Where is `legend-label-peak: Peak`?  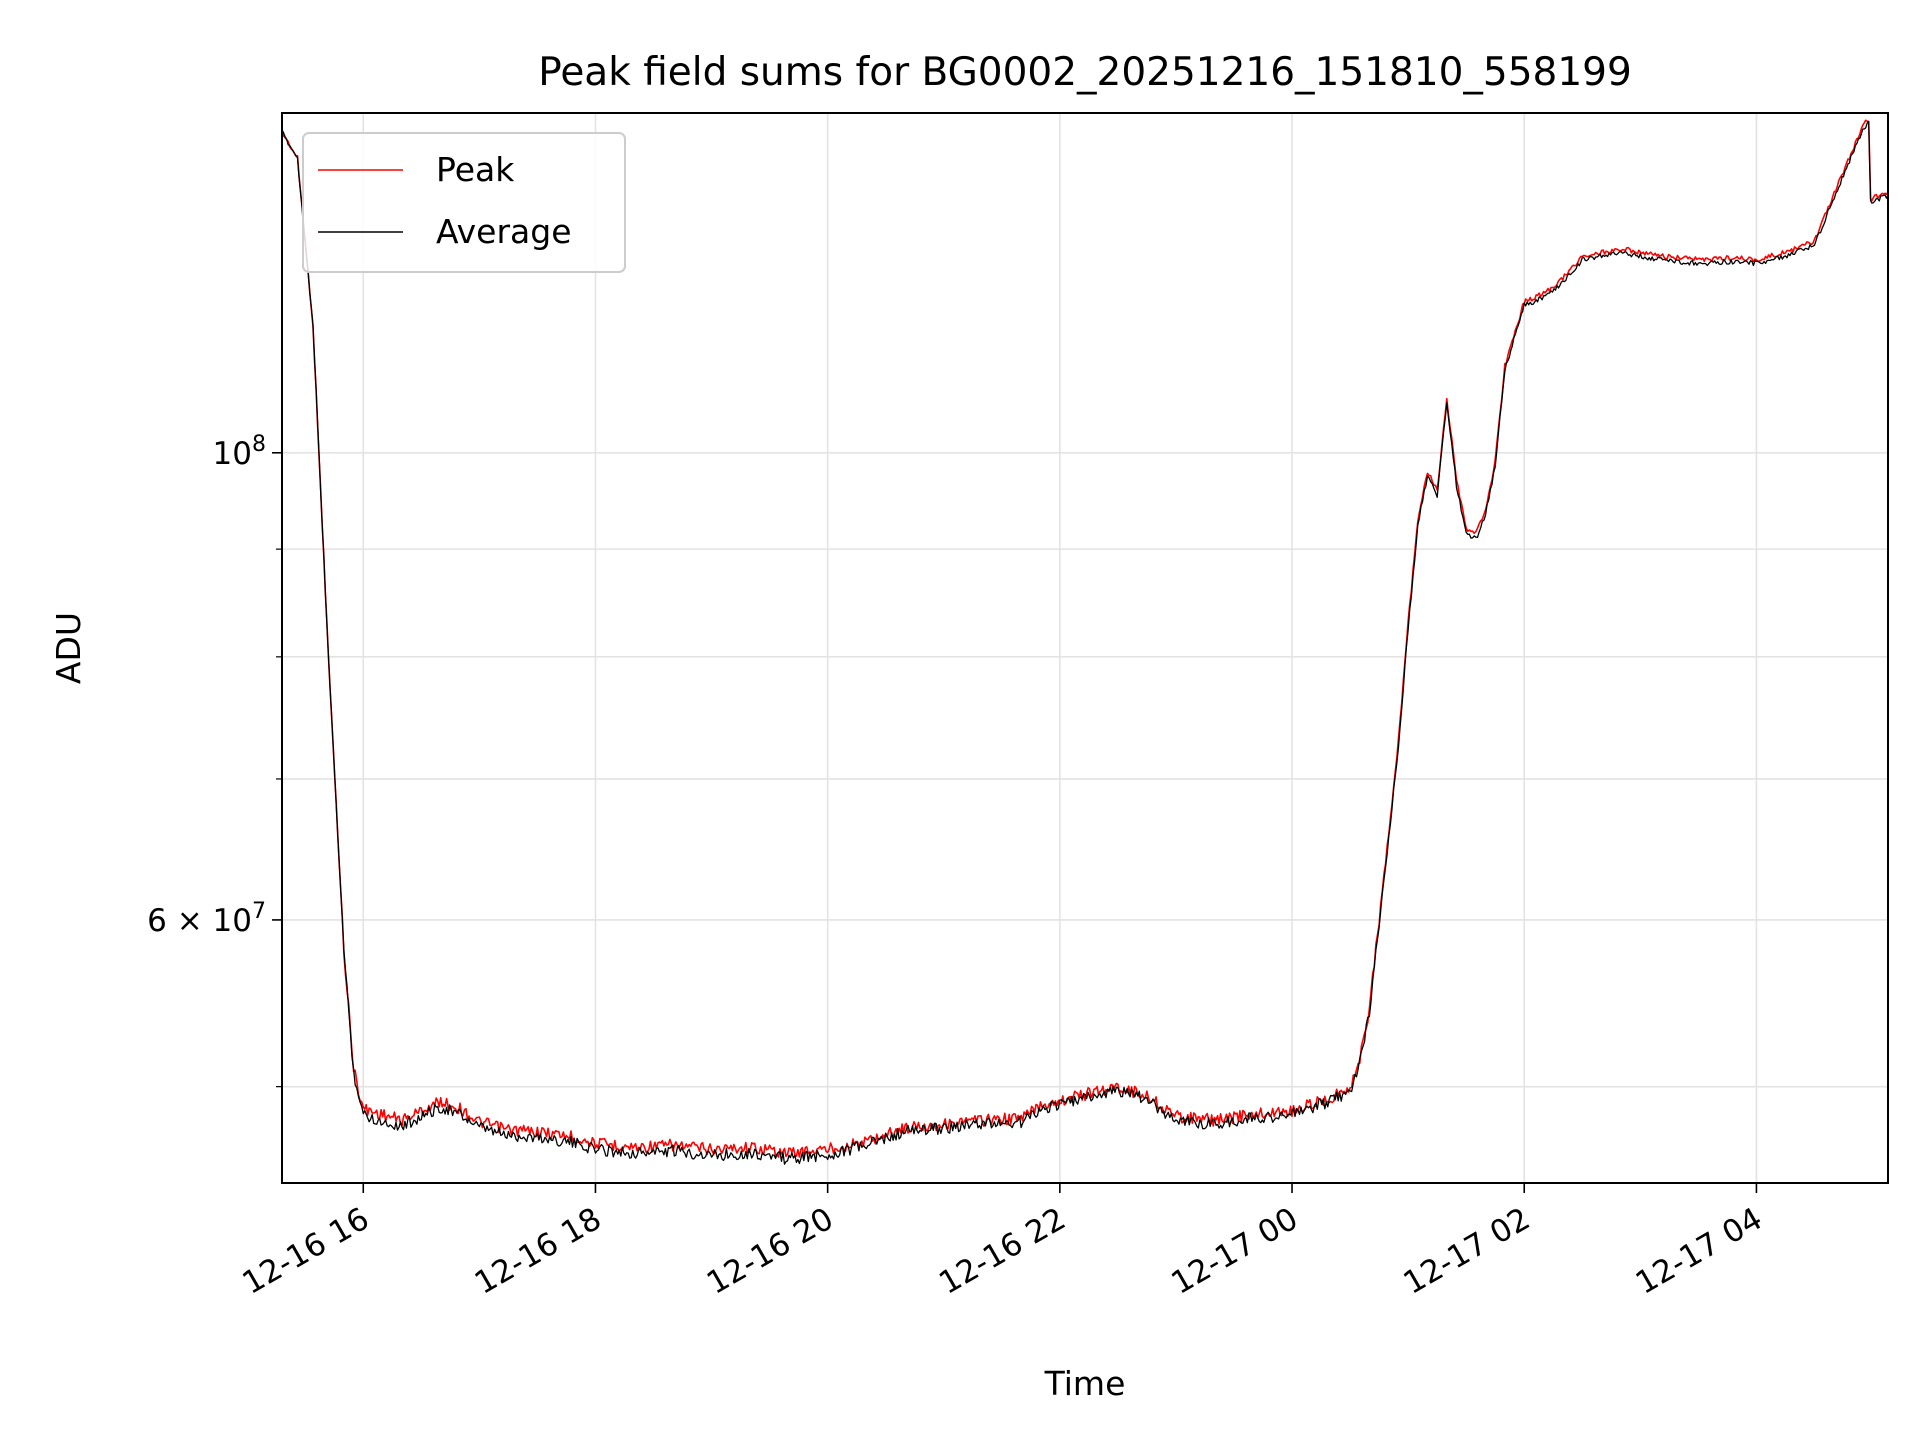 legend-label-peak: Peak is located at coordinates (475, 169).